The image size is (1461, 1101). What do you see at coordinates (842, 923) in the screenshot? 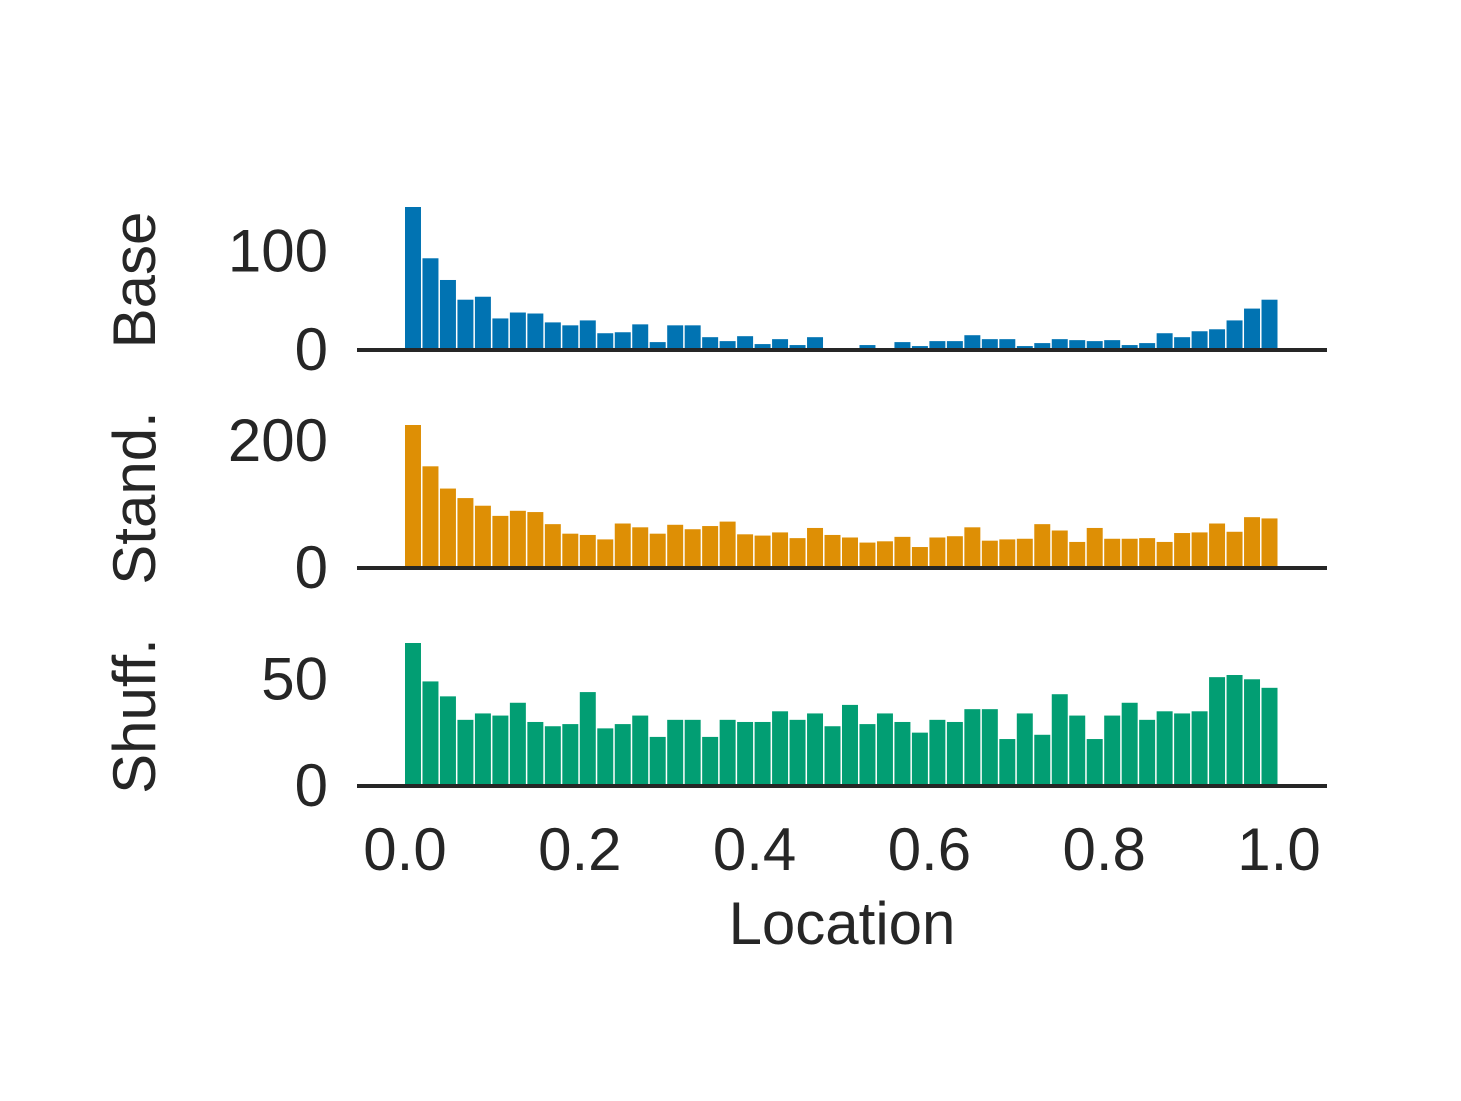
I see `x-axis-label: Location` at bounding box center [842, 923].